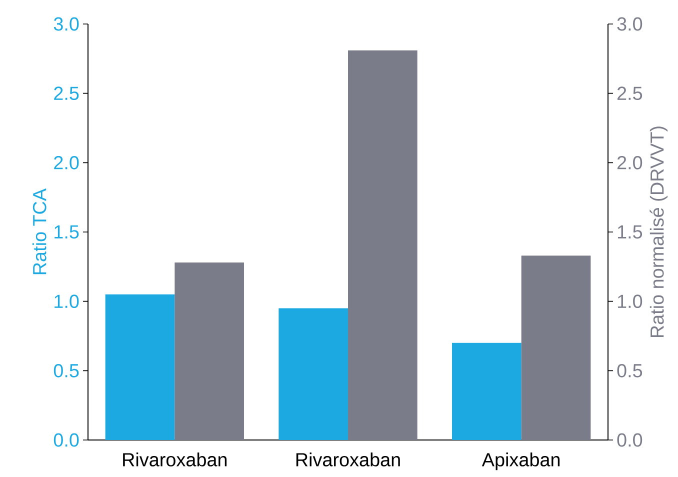 The image size is (678, 477). I want to click on y2-tick-label: 1.0, so click(630, 301).